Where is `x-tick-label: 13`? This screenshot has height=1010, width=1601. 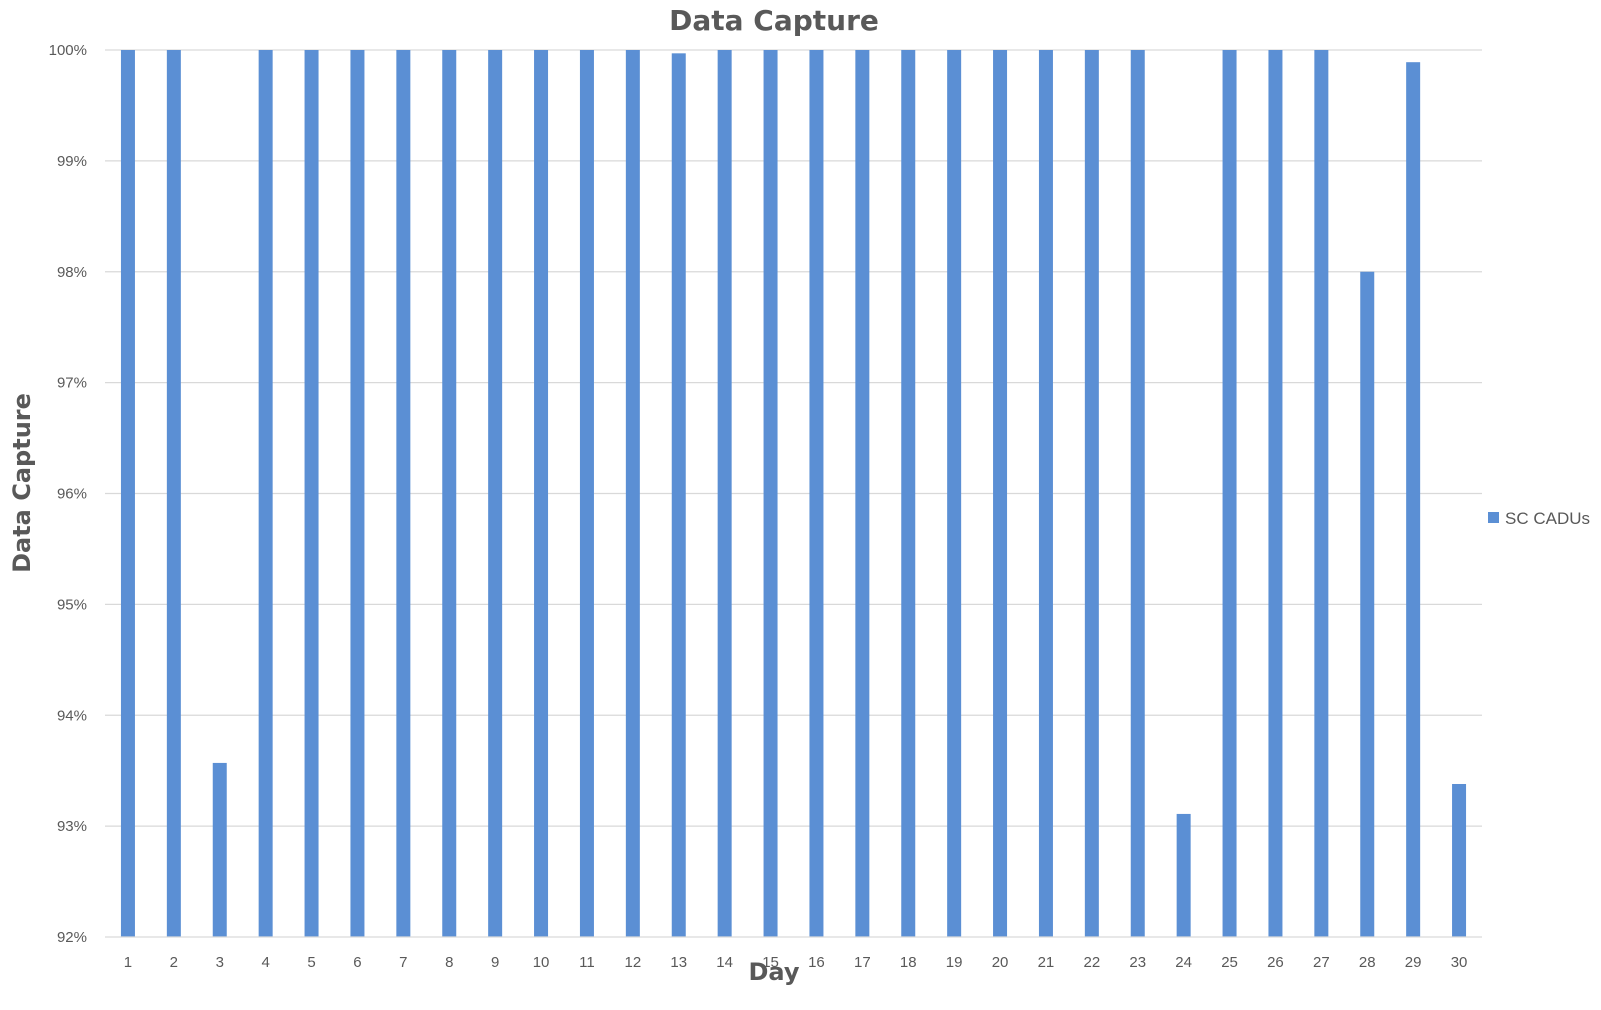
x-tick-label: 13 is located at coordinates (678, 962).